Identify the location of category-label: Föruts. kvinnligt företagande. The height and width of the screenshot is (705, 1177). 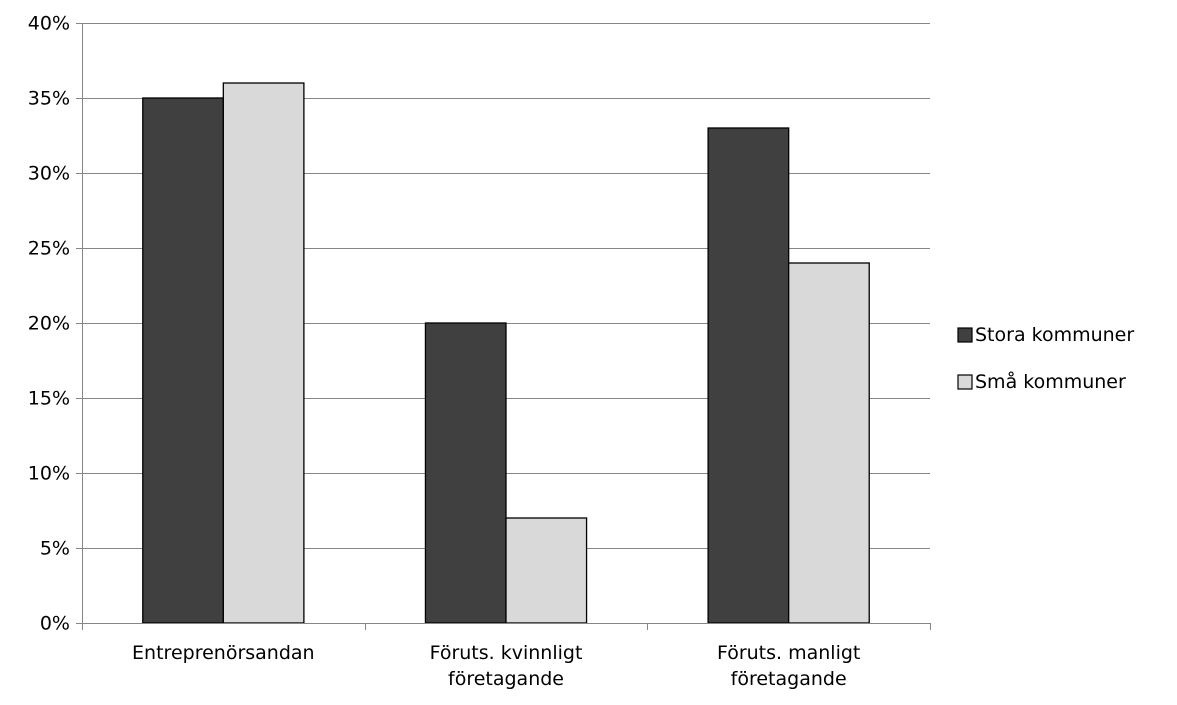
(506, 666).